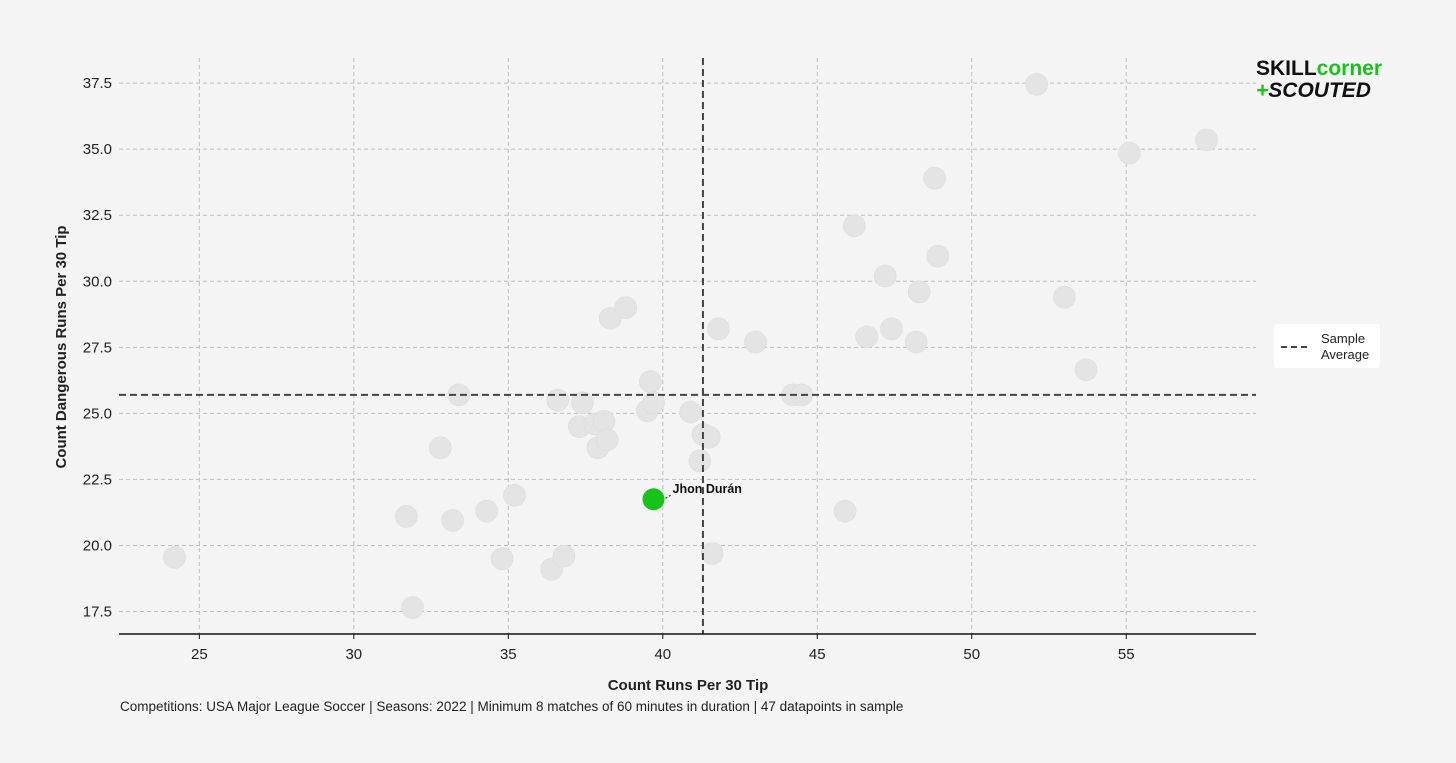 The width and height of the screenshot is (1456, 763). Describe the element at coordinates (199, 654) in the screenshot. I see `x-tick-label-0: 25` at that location.